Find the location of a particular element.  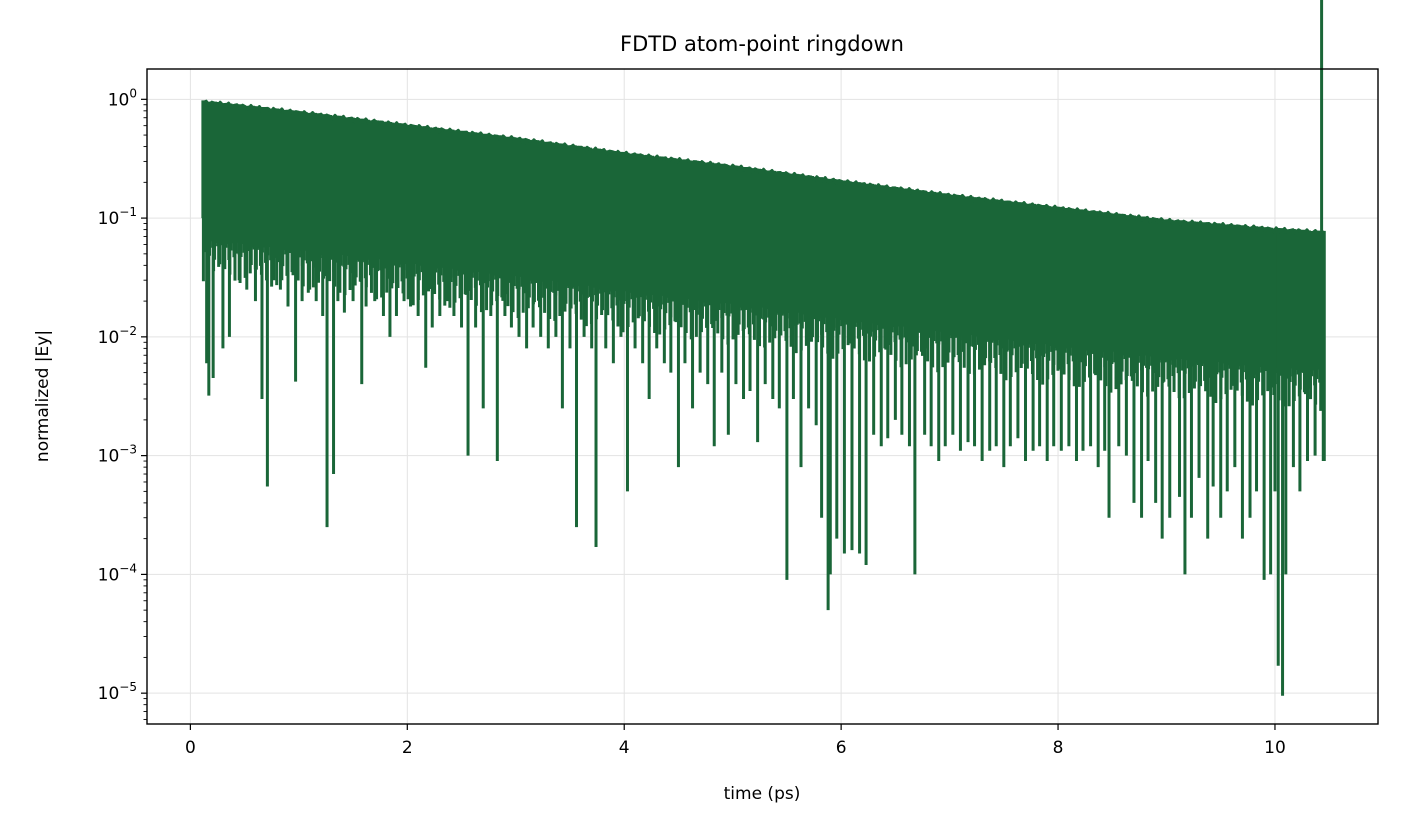

x-tick-label: 6 is located at coordinates (841, 748).